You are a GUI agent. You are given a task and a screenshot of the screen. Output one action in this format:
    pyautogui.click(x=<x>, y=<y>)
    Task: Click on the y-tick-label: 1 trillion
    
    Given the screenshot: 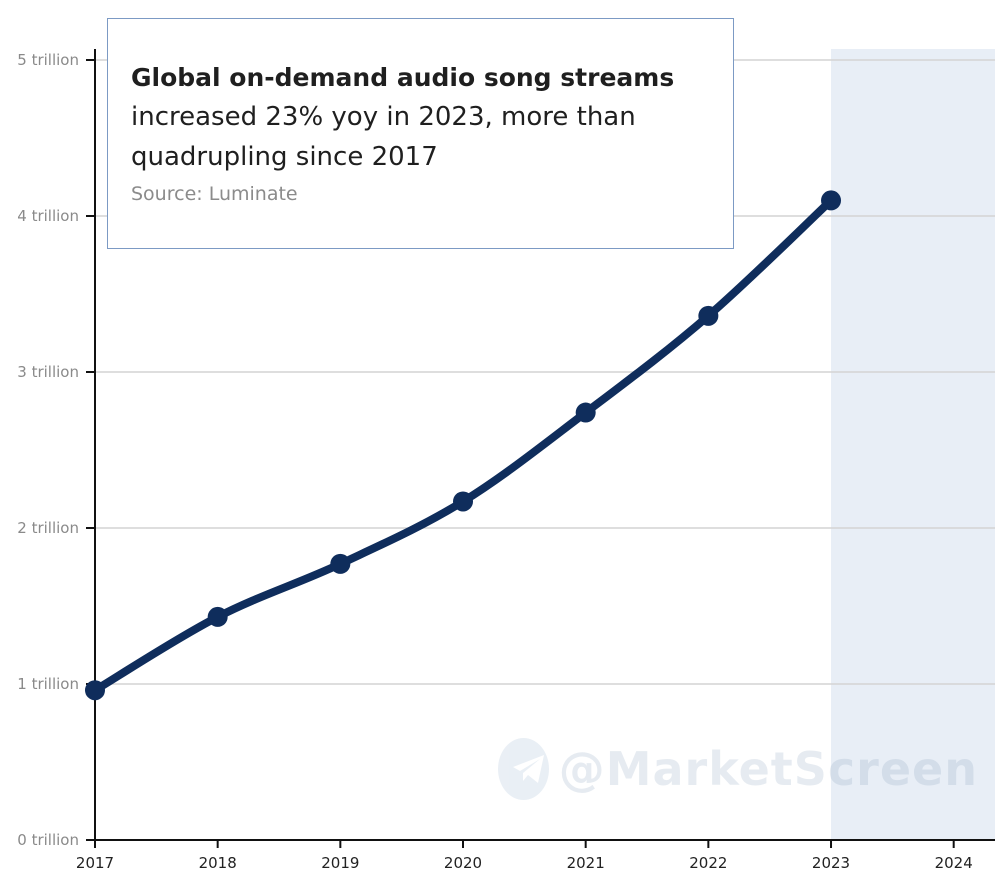 What is the action you would take?
    pyautogui.click(x=48, y=684)
    